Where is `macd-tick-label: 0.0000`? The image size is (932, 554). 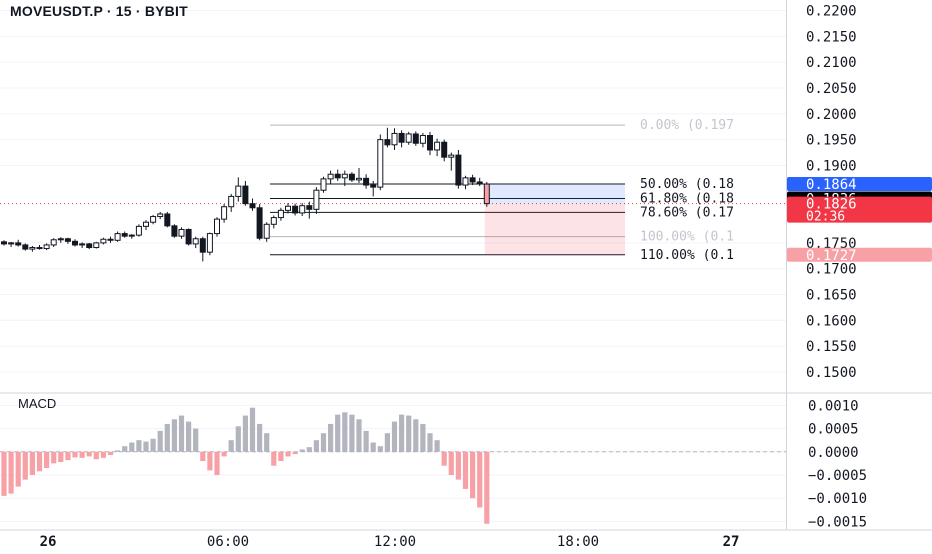
macd-tick-label: 0.0000 is located at coordinates (833, 453).